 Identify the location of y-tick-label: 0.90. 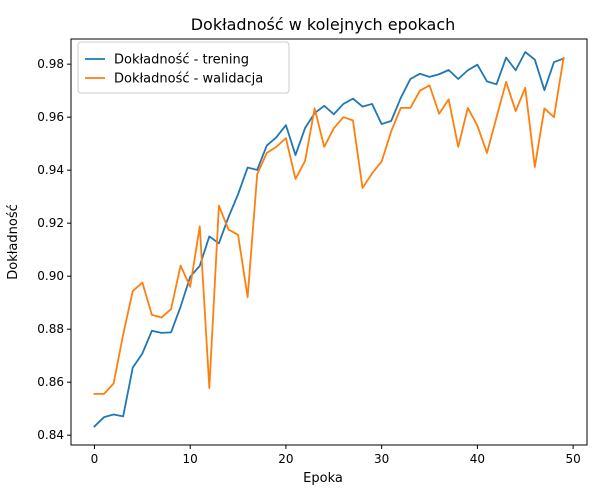
(50, 276).